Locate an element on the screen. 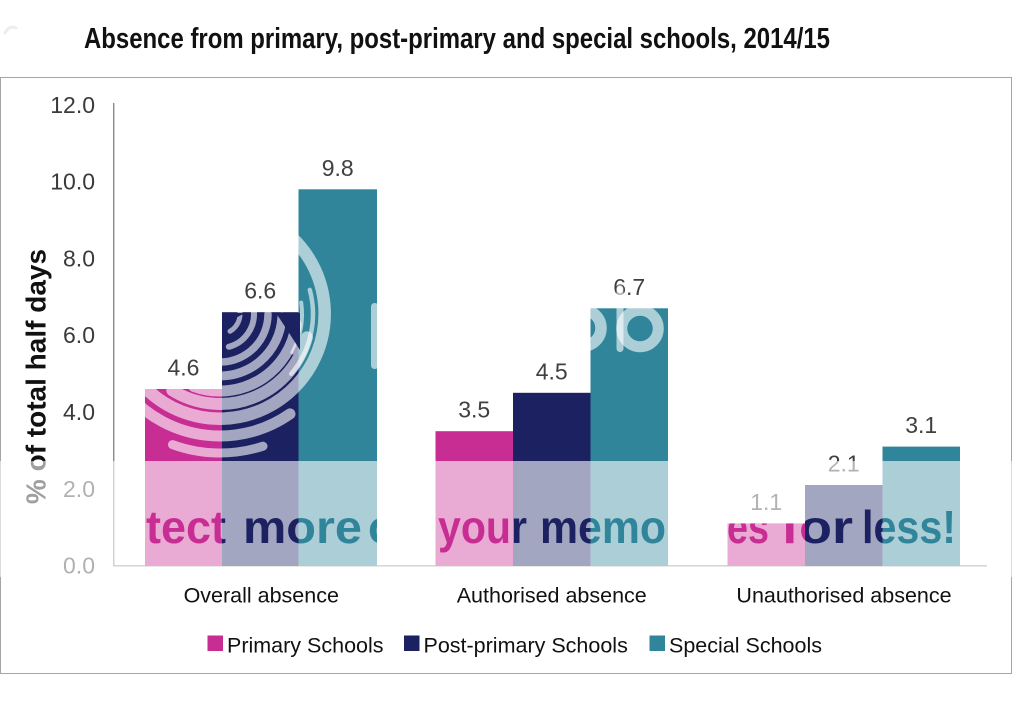 This screenshot has width=1024, height=716. svg-text: 4.0 is located at coordinates (79, 412).